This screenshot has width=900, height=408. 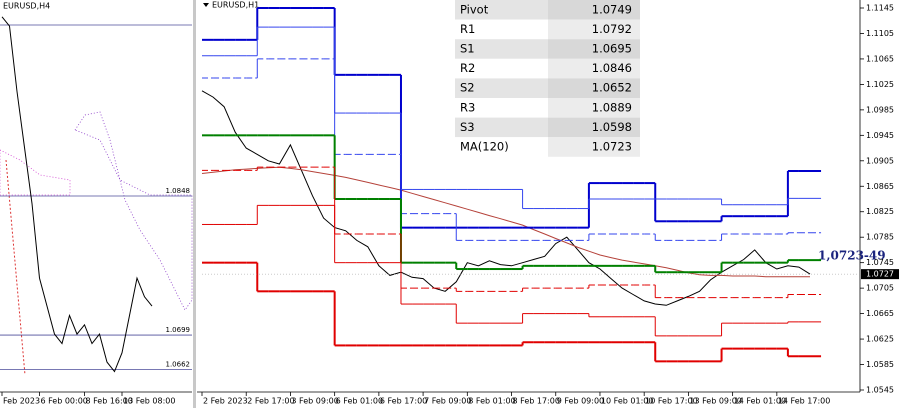 What do you see at coordinates (880, 160) in the screenshot?
I see `y-tick-label: 1.0905` at bounding box center [880, 160].